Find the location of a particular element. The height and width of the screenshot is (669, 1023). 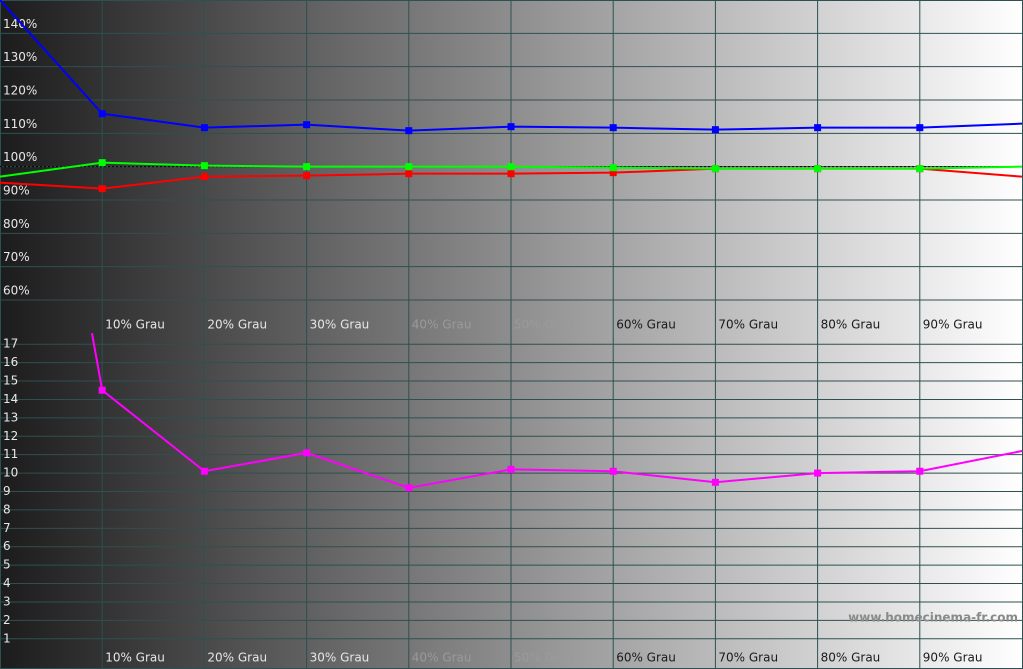

y-tick-label: 12 is located at coordinates (10, 436).